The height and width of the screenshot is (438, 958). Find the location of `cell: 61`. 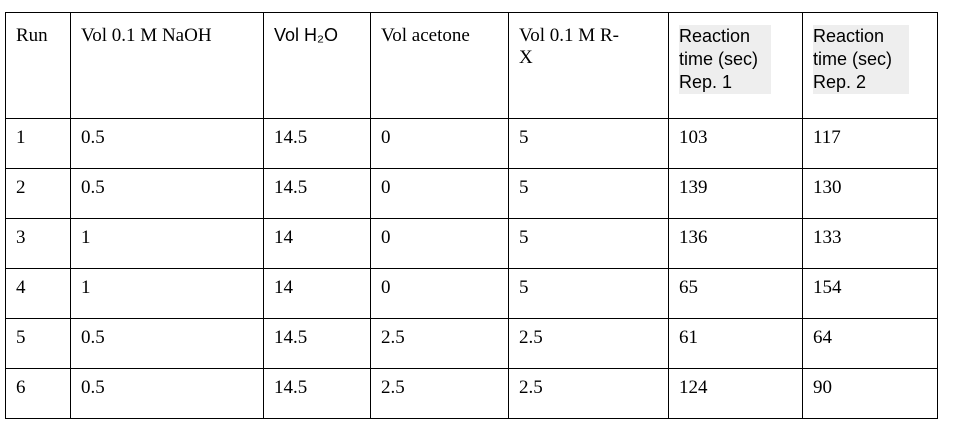

cell: 61 is located at coordinates (735, 343).